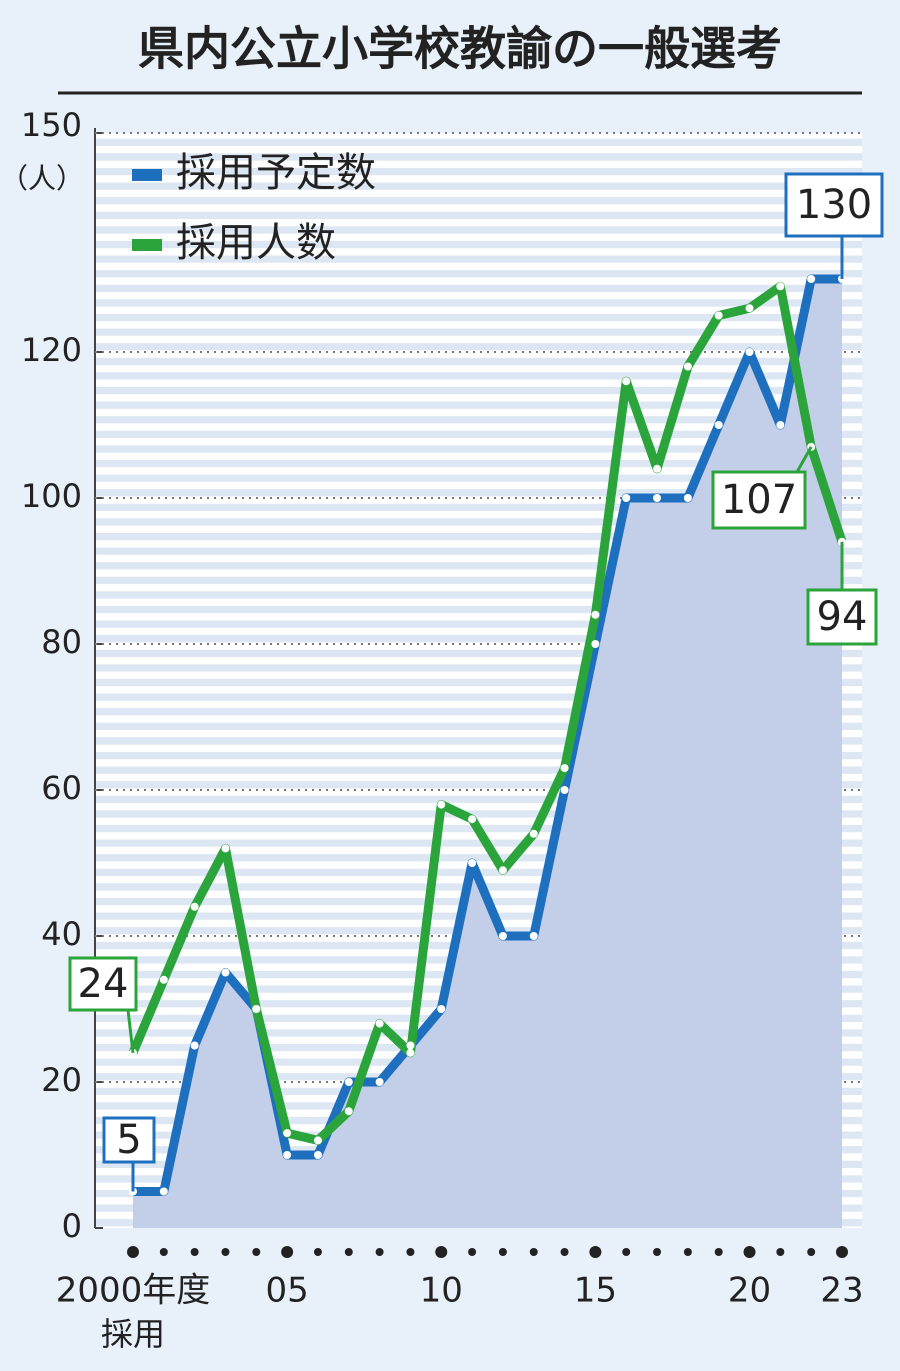  I want to click on data-label: 107, so click(759, 500).